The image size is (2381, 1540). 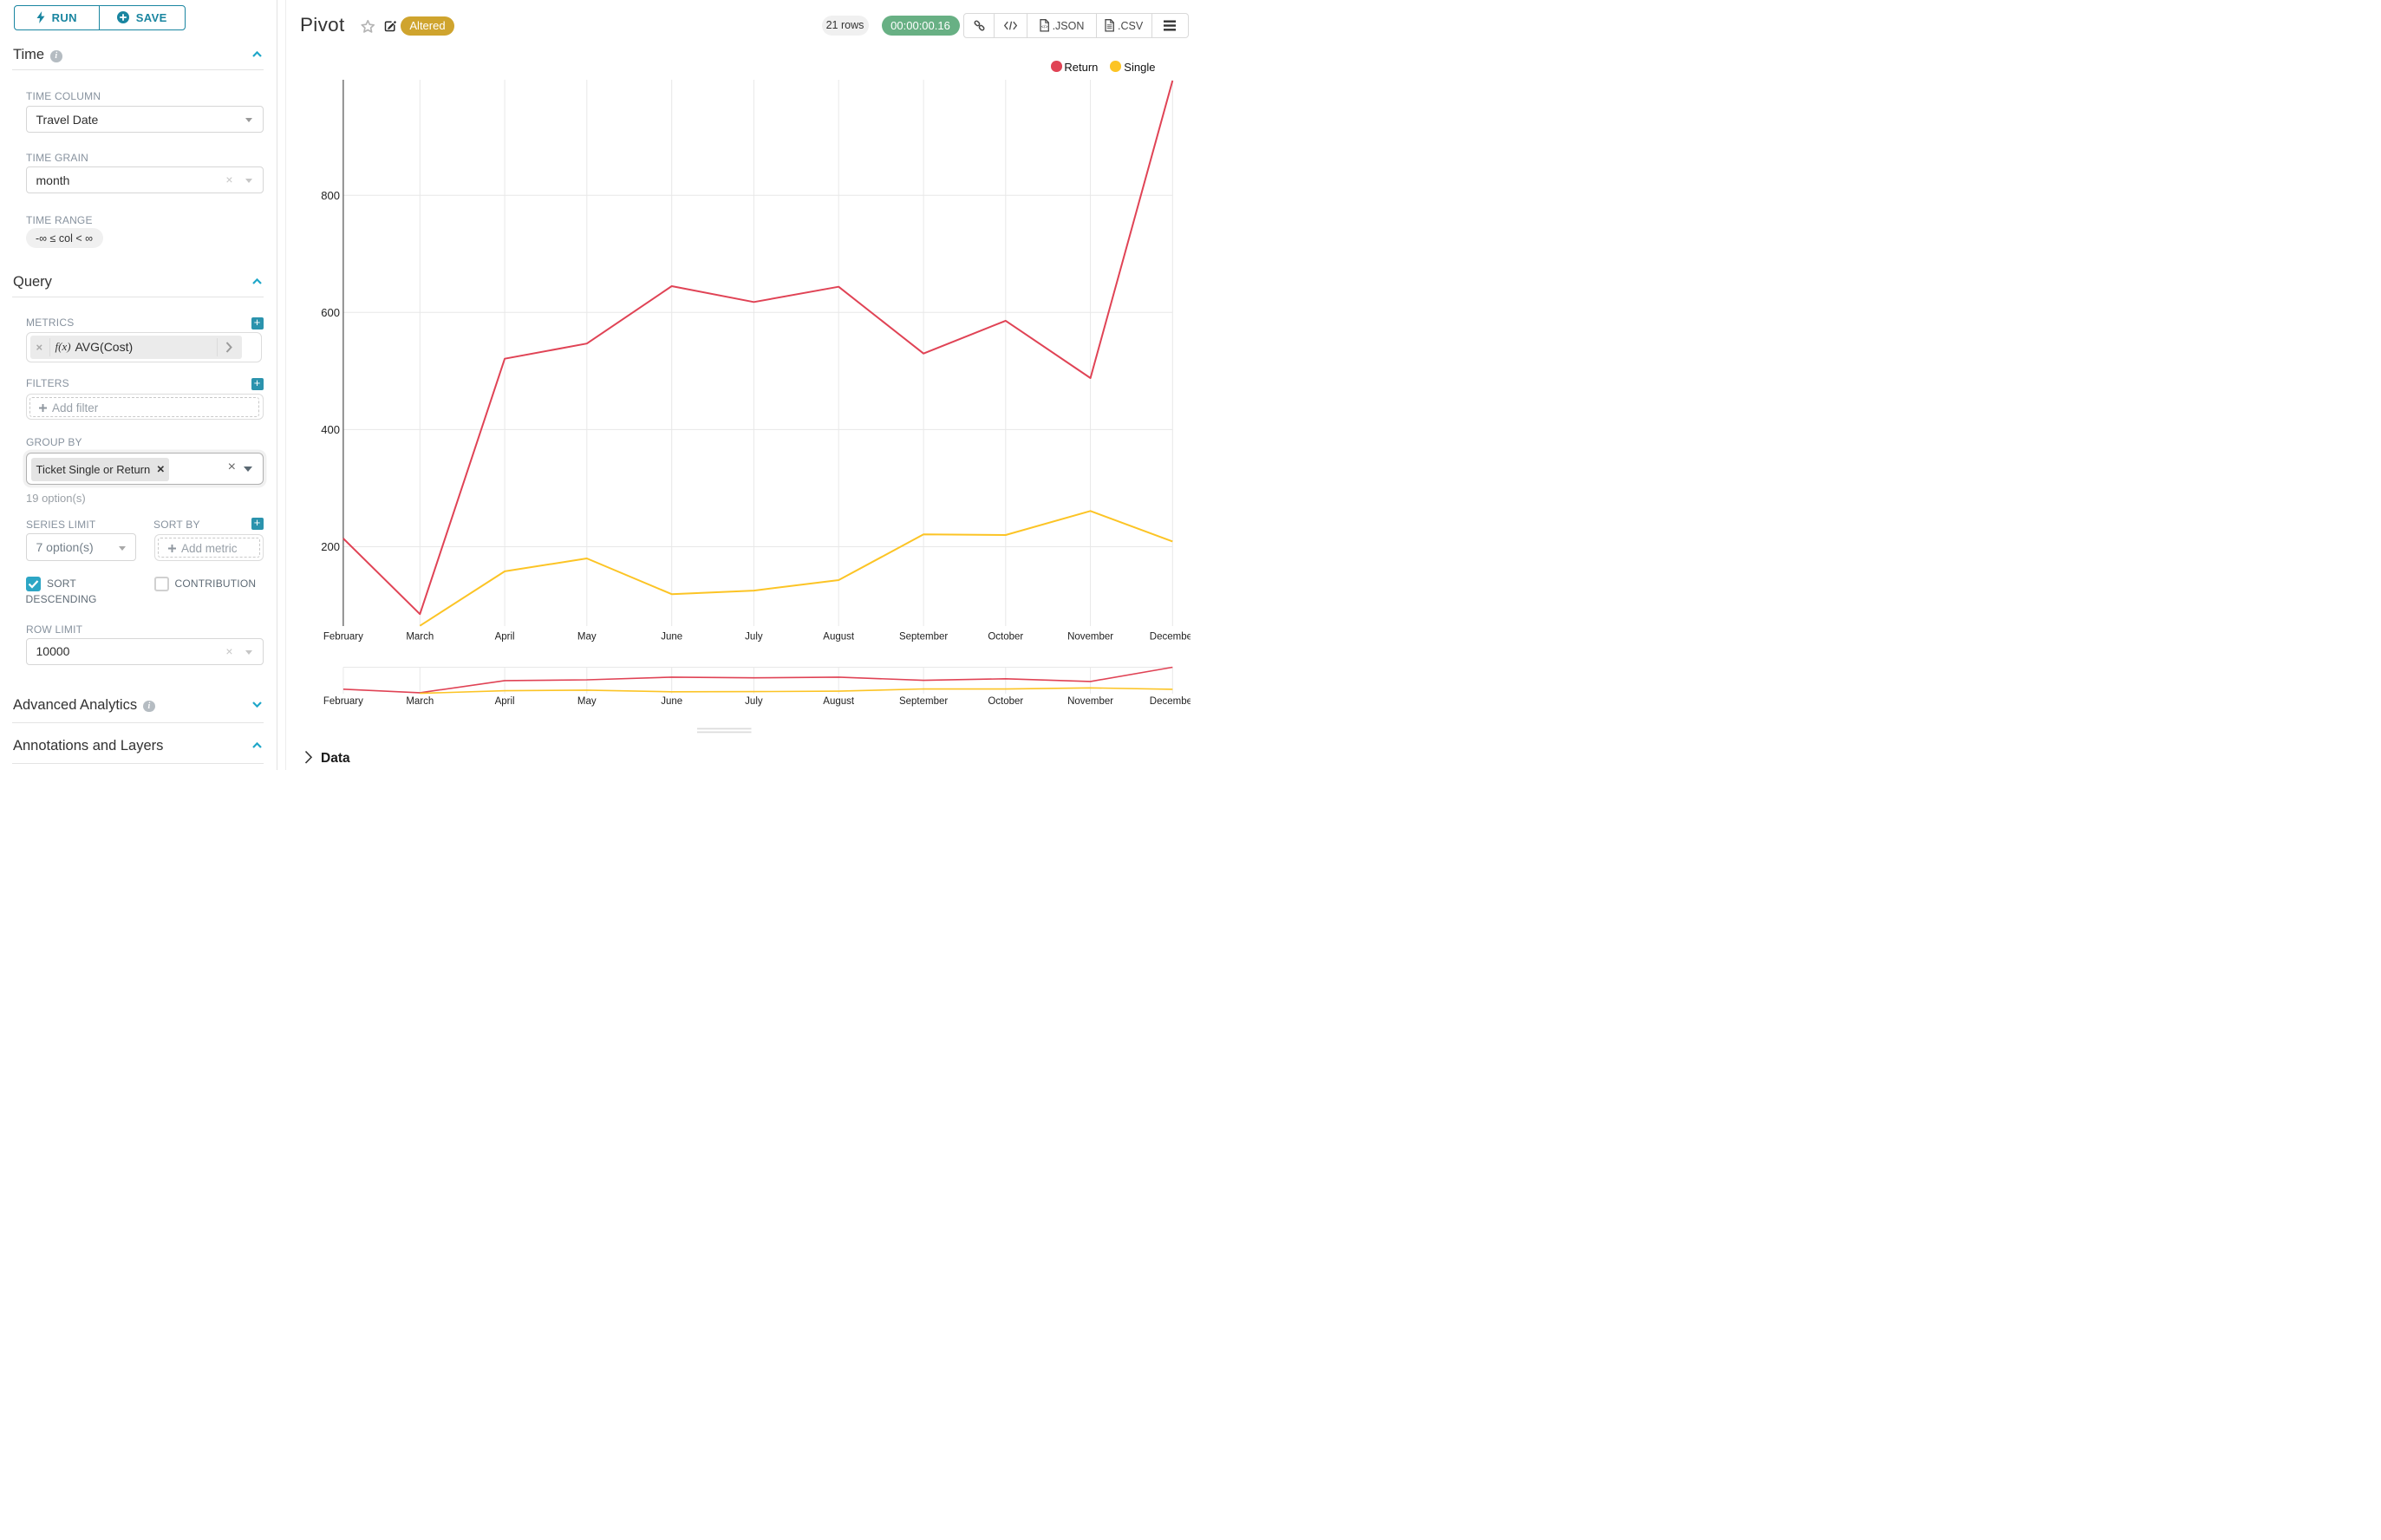 I want to click on svg-text: 200, so click(x=330, y=546).